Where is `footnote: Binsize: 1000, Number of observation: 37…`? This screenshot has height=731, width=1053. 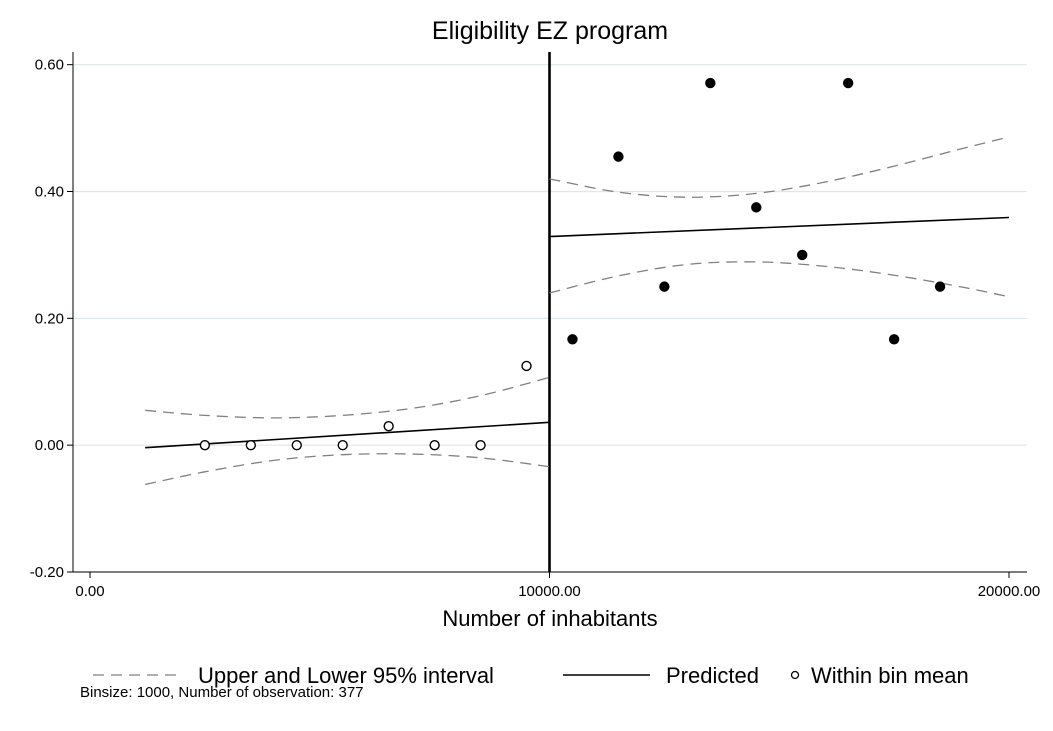 footnote: Binsize: 1000, Number of observation: 37… is located at coordinates (222, 692).